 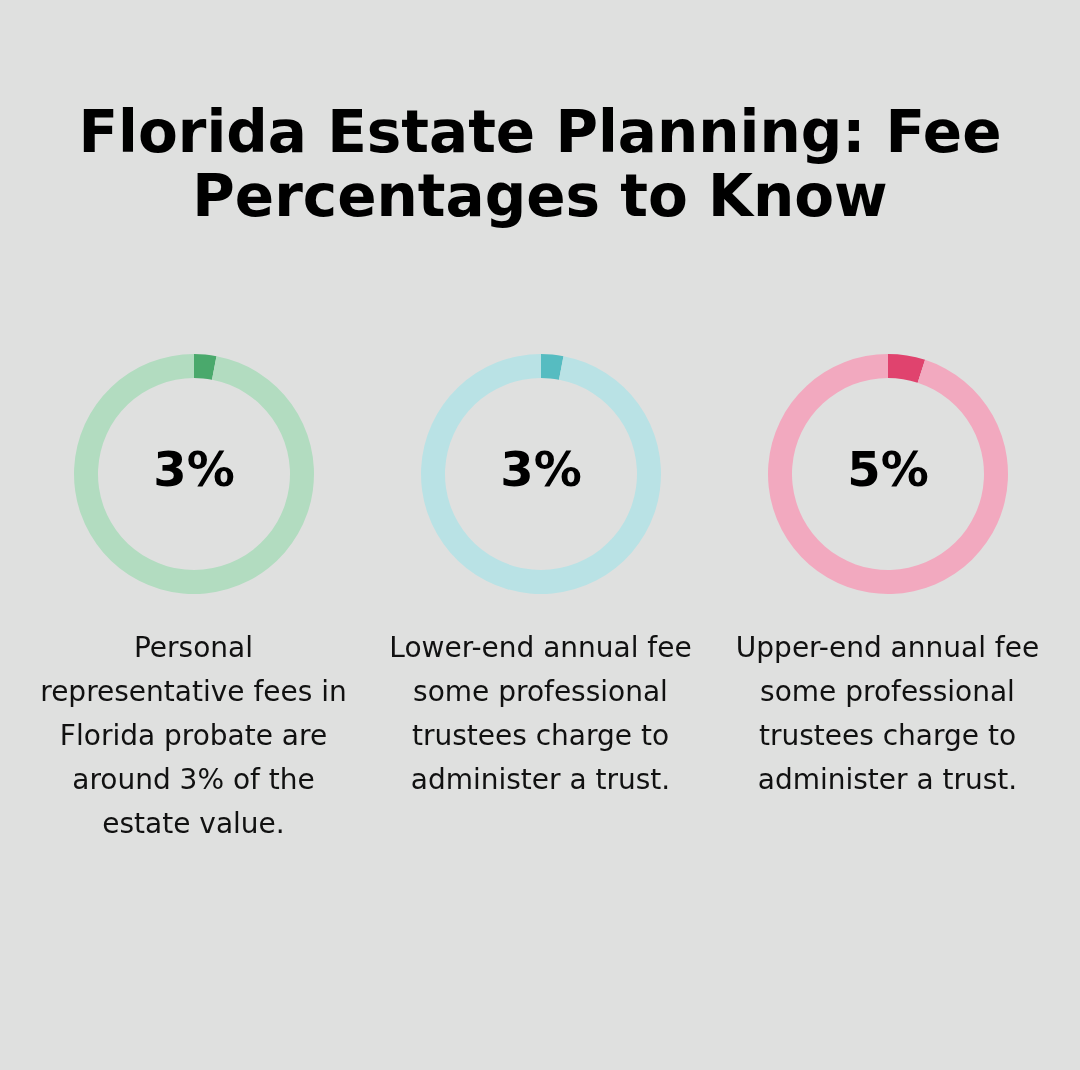 I want to click on data-label: 5%, so click(x=887, y=469).